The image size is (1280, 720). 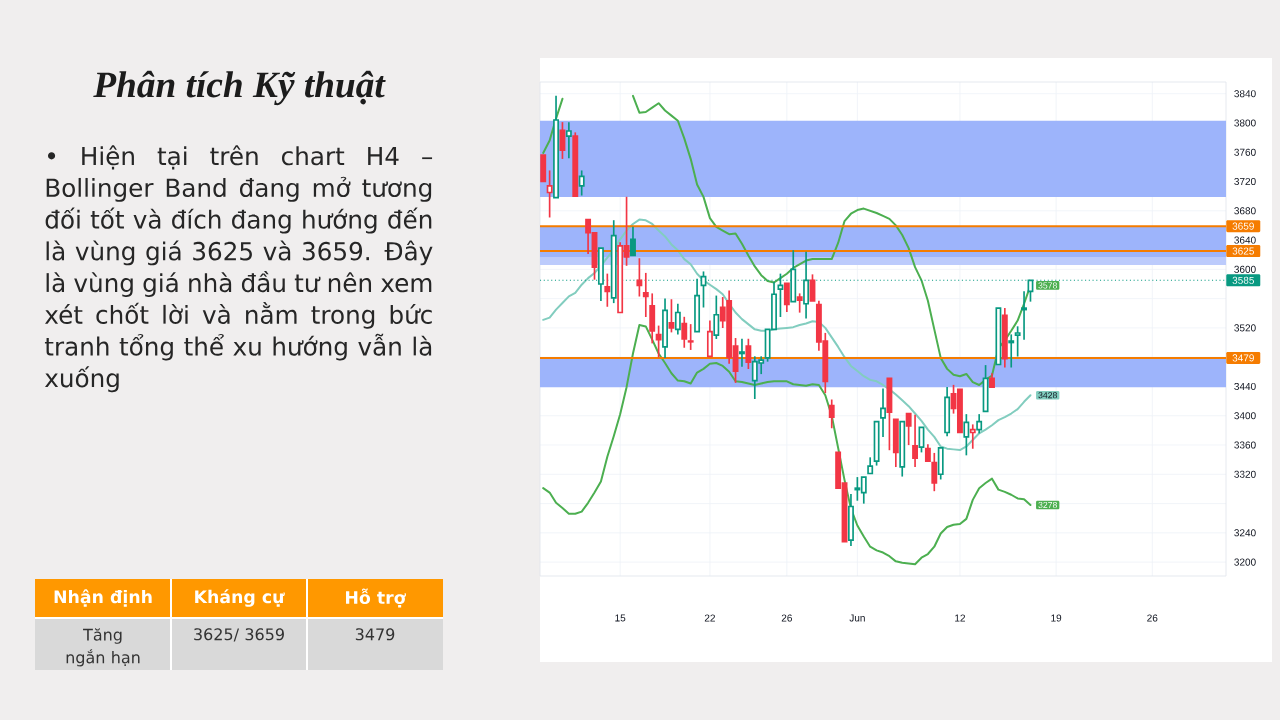 What do you see at coordinates (709, 618) in the screenshot?
I see `x-tick-label: 22` at bounding box center [709, 618].